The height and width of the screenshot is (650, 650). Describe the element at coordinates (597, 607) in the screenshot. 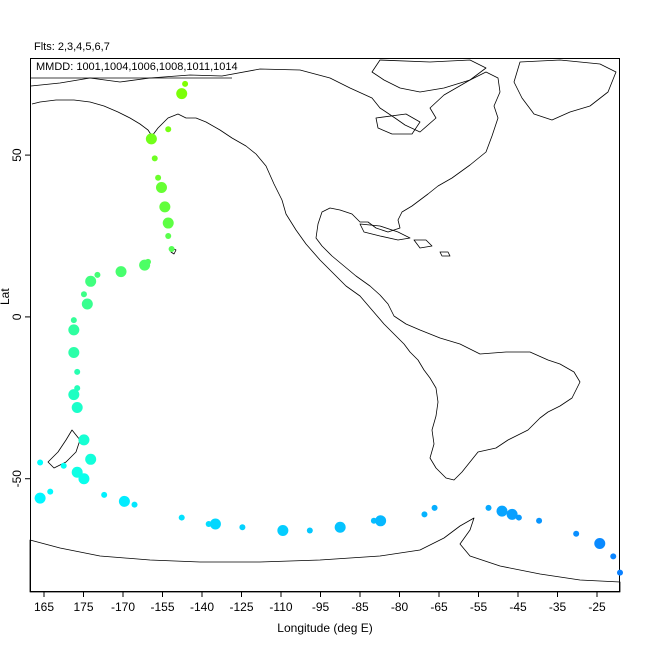

I see `x-tick-label: -25` at that location.